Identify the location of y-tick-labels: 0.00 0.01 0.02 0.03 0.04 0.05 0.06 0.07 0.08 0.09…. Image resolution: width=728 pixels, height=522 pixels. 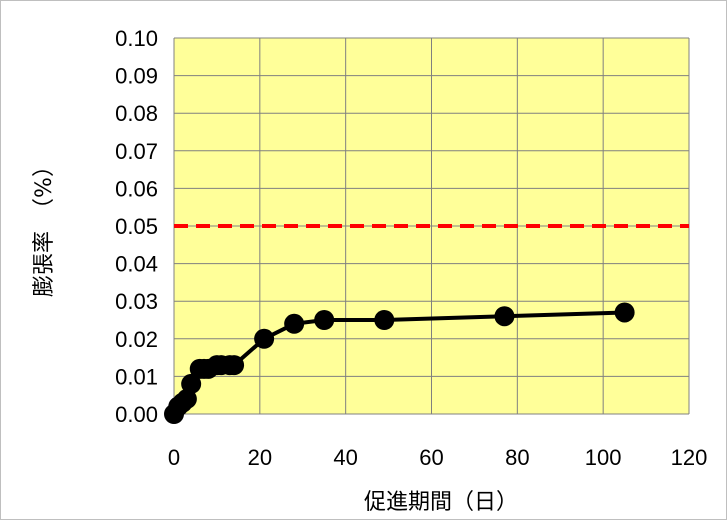
(136, 226).